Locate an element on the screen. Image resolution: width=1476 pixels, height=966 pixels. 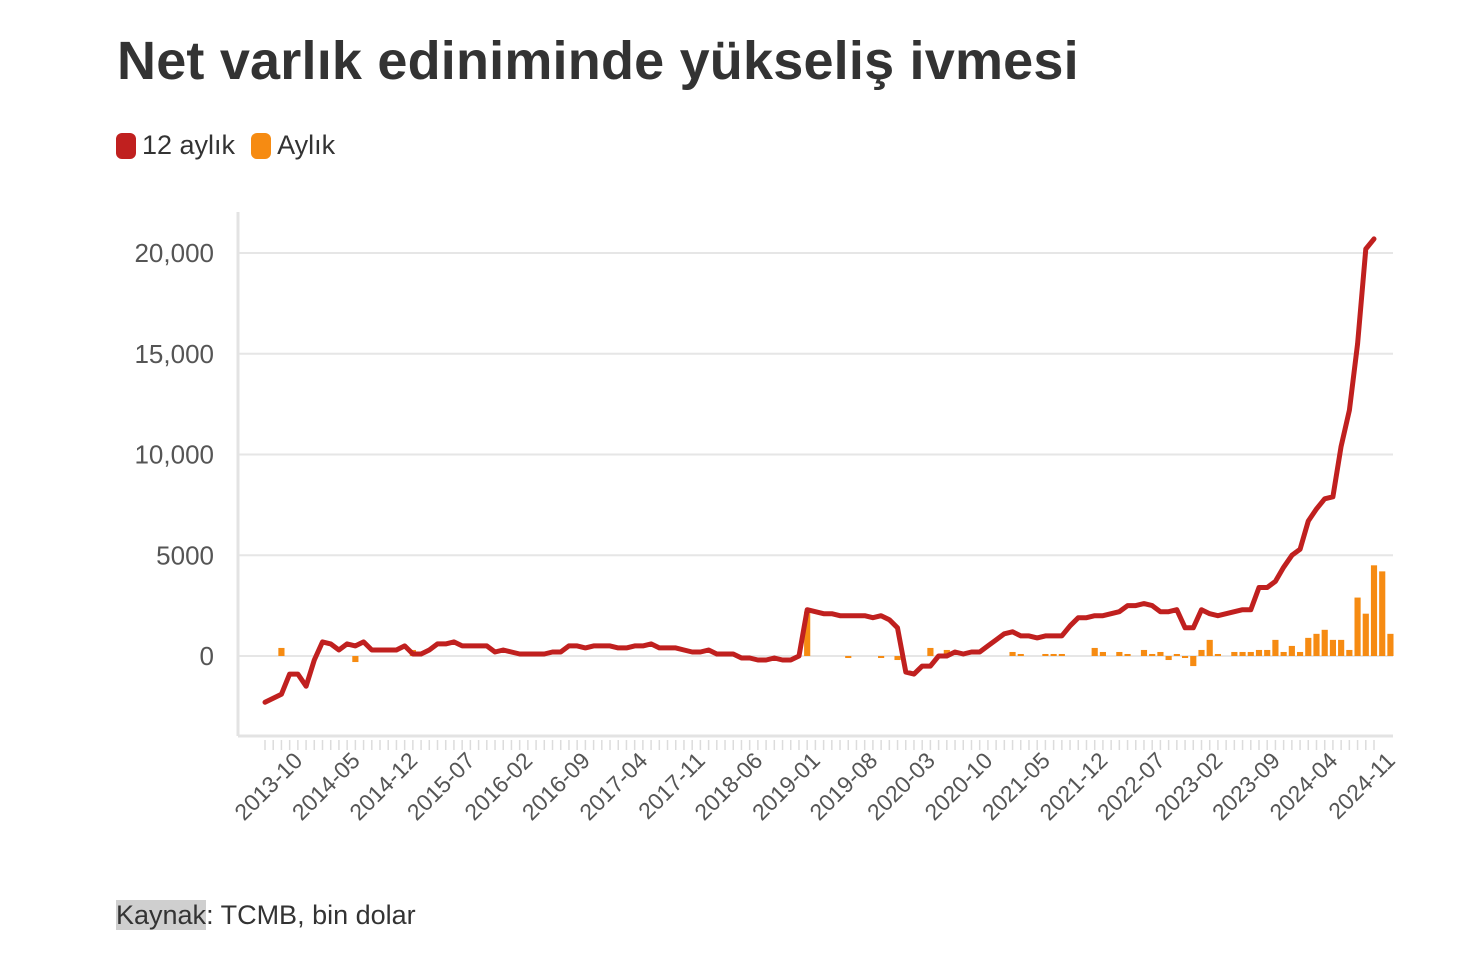
y-tick-label: 15,000 is located at coordinates (174, 354).